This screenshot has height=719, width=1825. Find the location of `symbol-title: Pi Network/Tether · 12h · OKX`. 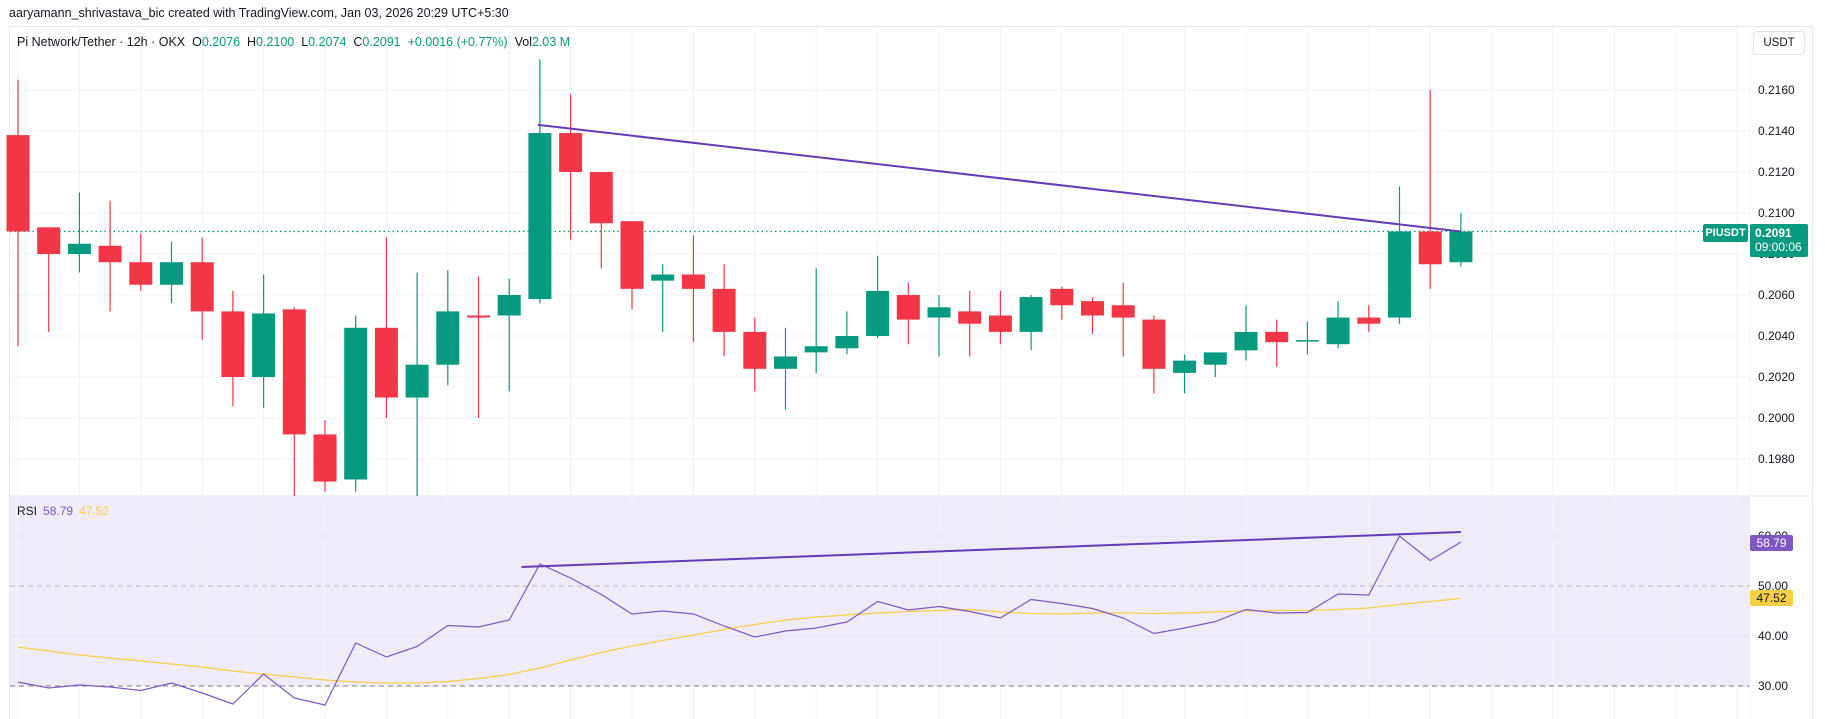

symbol-title: Pi Network/Tether · 12h · OKX is located at coordinates (101, 42).